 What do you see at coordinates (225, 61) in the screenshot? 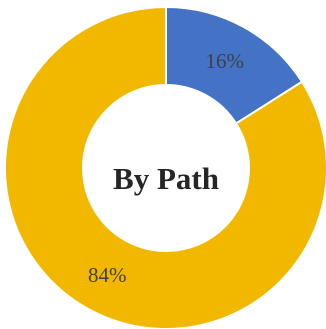
I see `data-label-1: 16%` at bounding box center [225, 61].